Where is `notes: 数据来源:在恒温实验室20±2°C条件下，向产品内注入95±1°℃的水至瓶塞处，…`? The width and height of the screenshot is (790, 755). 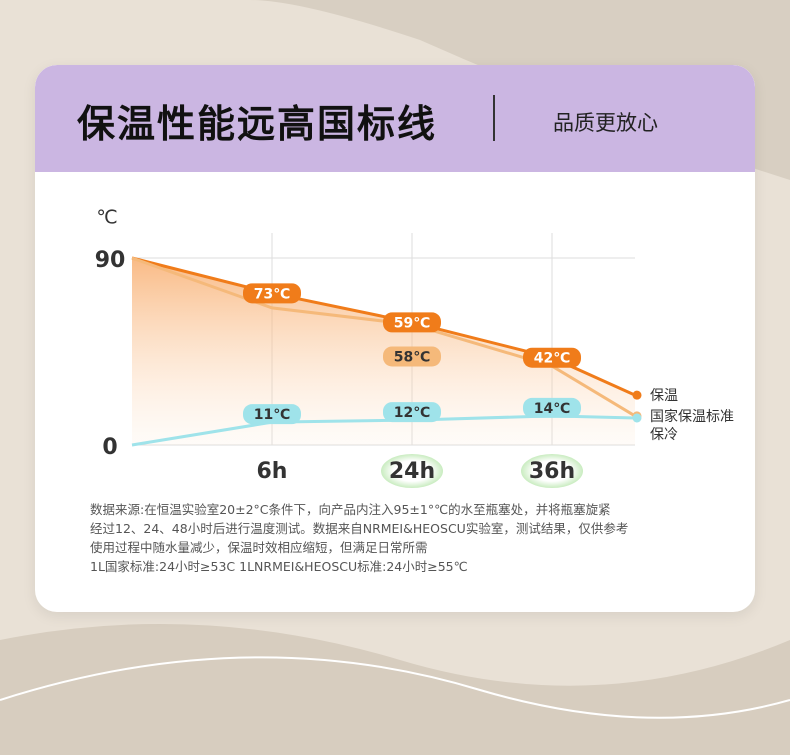
notes: 数据来源:在恒温实验室20±2°C条件下，向产品内注入95±1°℃的水至瓶塞处，… is located at coordinates (359, 538).